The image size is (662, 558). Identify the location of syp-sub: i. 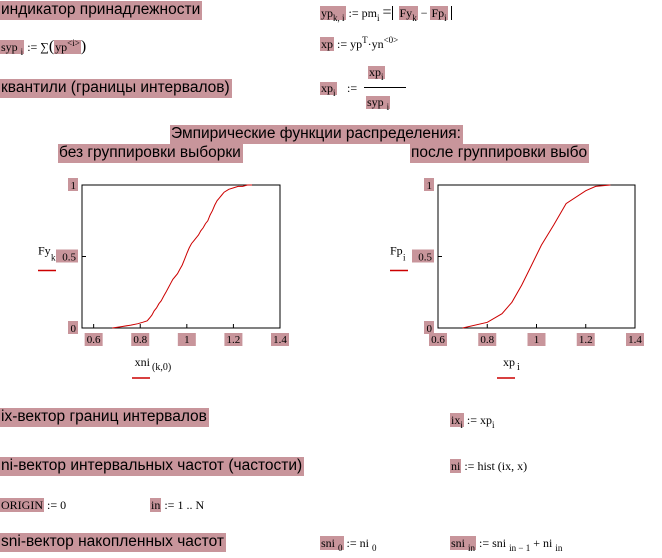
(22, 52).